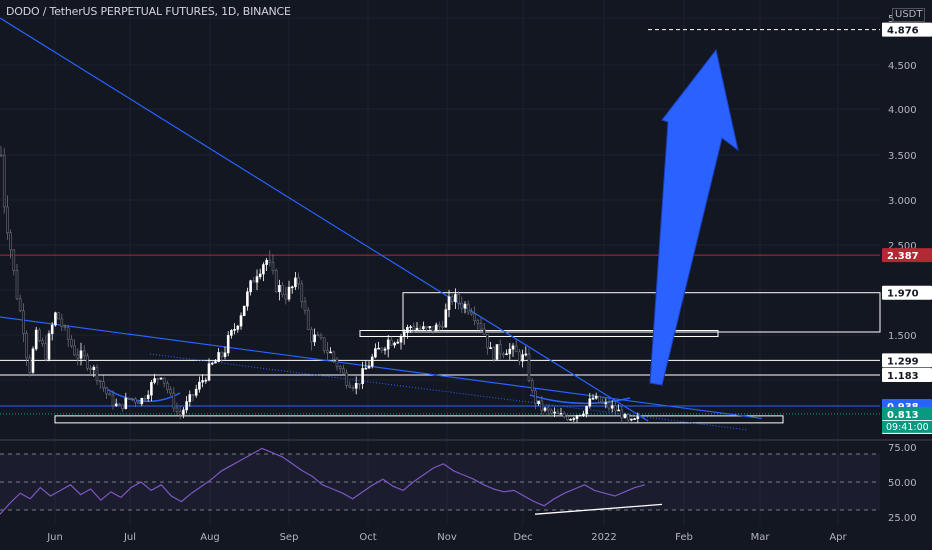  I want to click on rsi-pane: 75.00 50.00 25.00, so click(458, 483).